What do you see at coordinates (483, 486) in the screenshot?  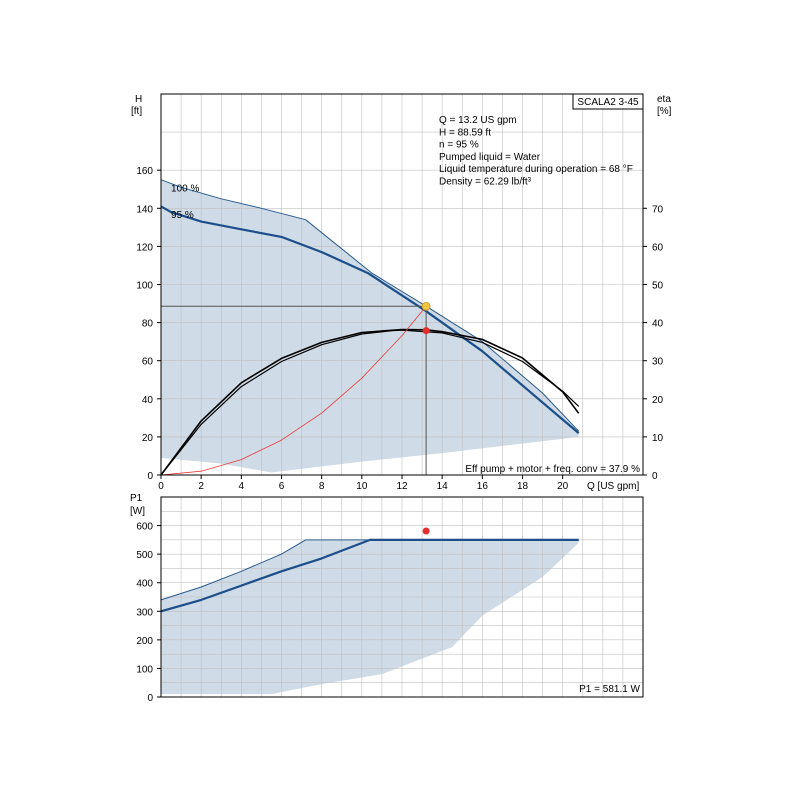 I see `x-tick-label: 16` at bounding box center [483, 486].